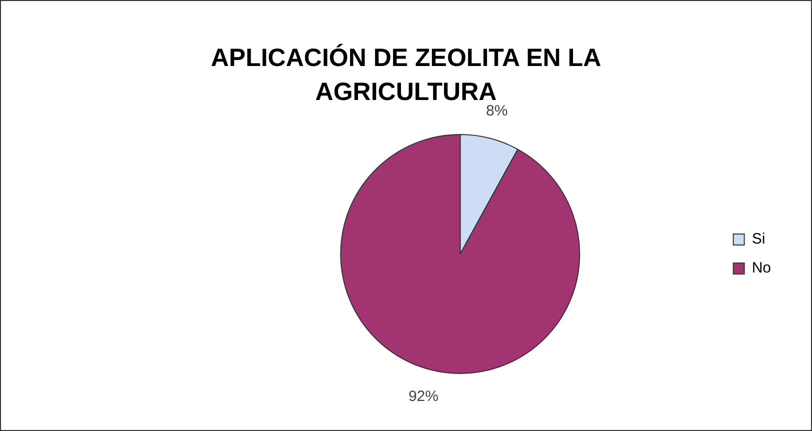  Describe the element at coordinates (423, 397) in the screenshot. I see `data-label: 92%` at that location.